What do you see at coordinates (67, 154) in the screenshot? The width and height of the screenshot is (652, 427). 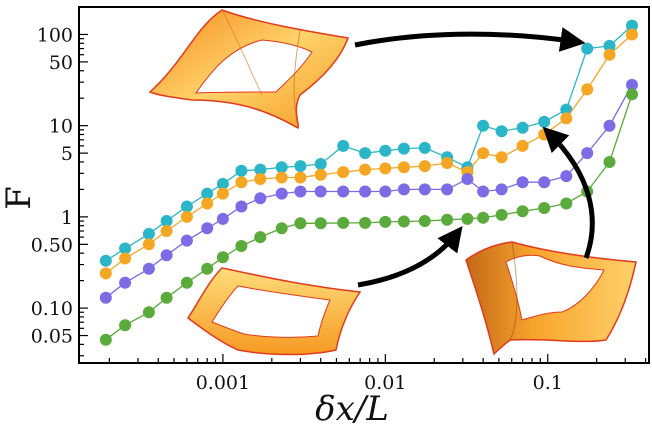 I see `y-tick-label: 5` at bounding box center [67, 154].